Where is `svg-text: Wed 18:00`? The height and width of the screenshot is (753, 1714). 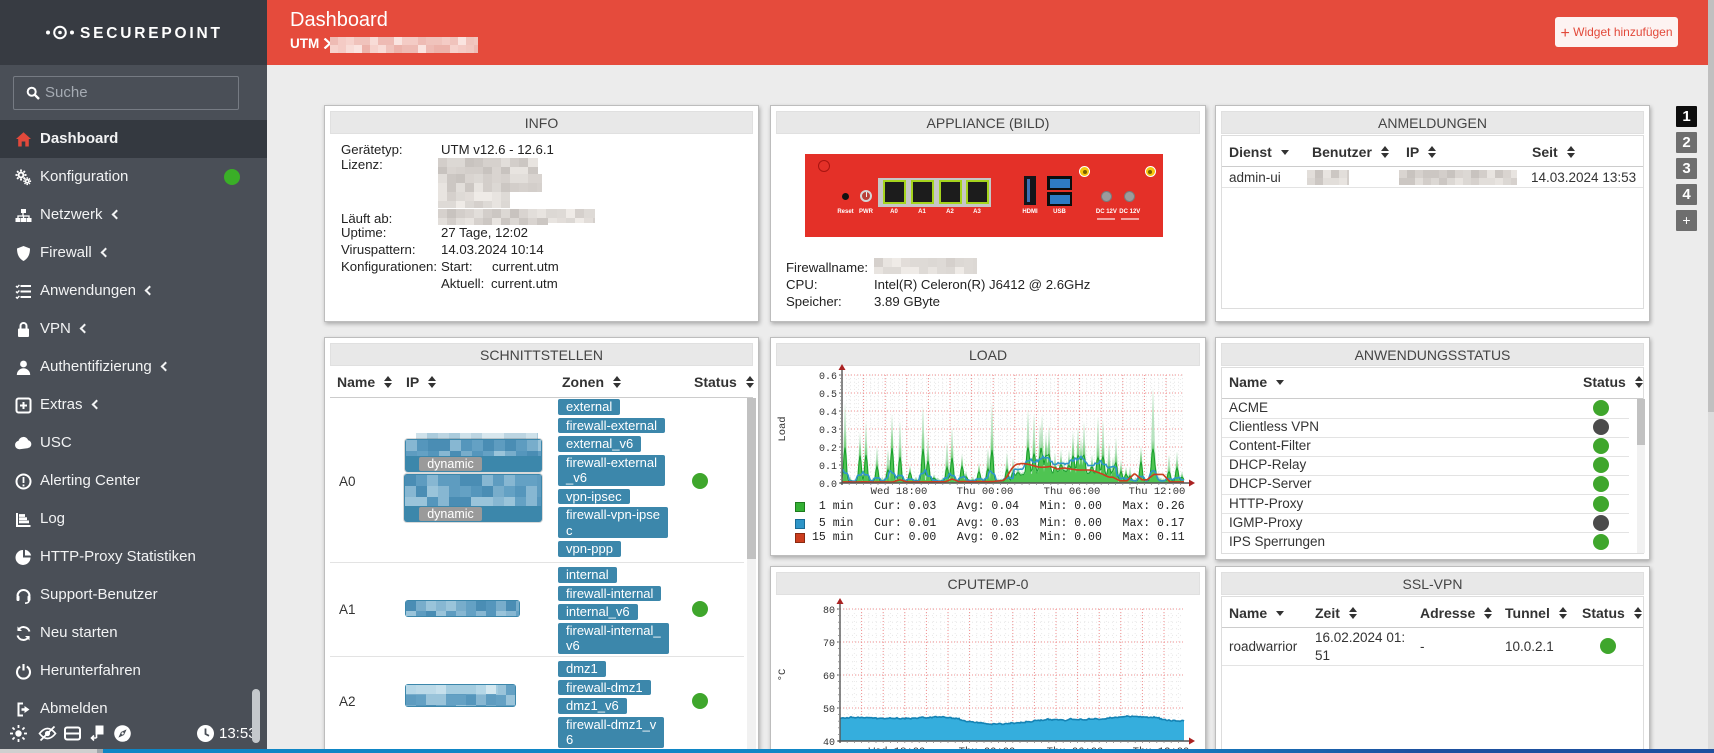 svg-text: Wed 18:00 is located at coordinates (899, 492).